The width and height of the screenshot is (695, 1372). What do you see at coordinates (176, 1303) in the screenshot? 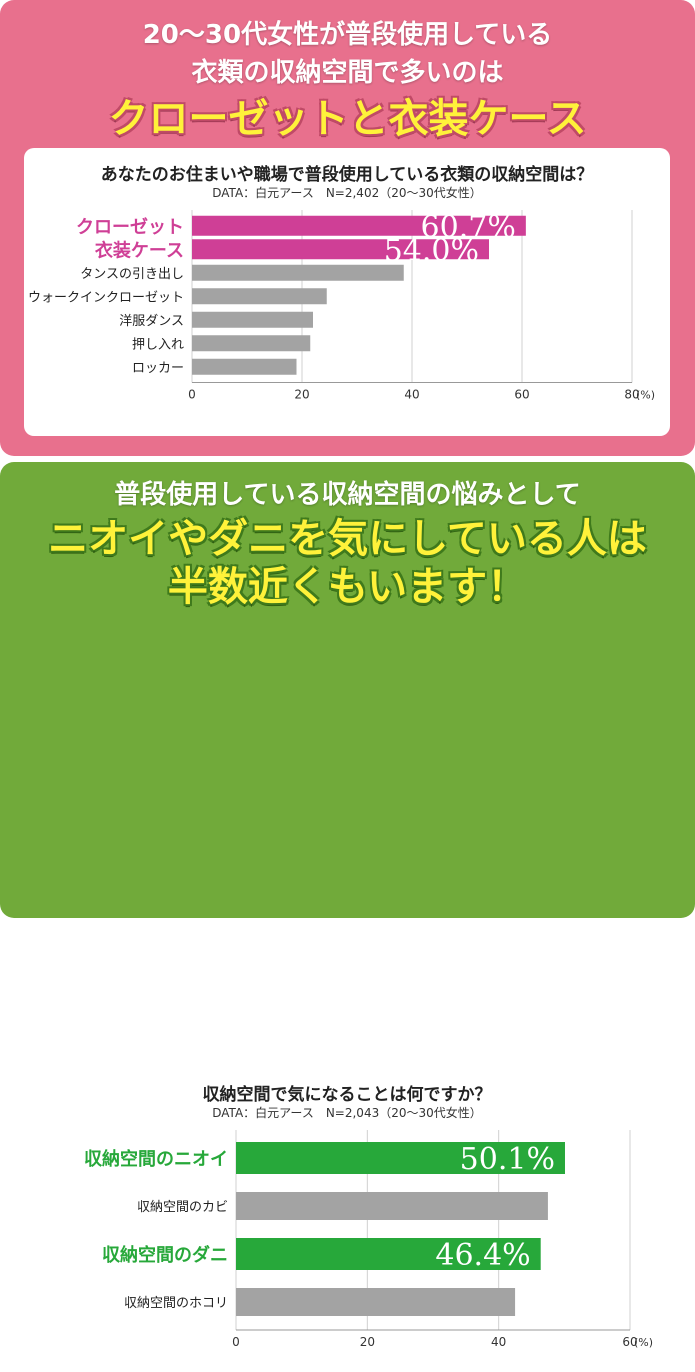
I see `chart2-category-label: 収納空間のホコリ` at bounding box center [176, 1303].